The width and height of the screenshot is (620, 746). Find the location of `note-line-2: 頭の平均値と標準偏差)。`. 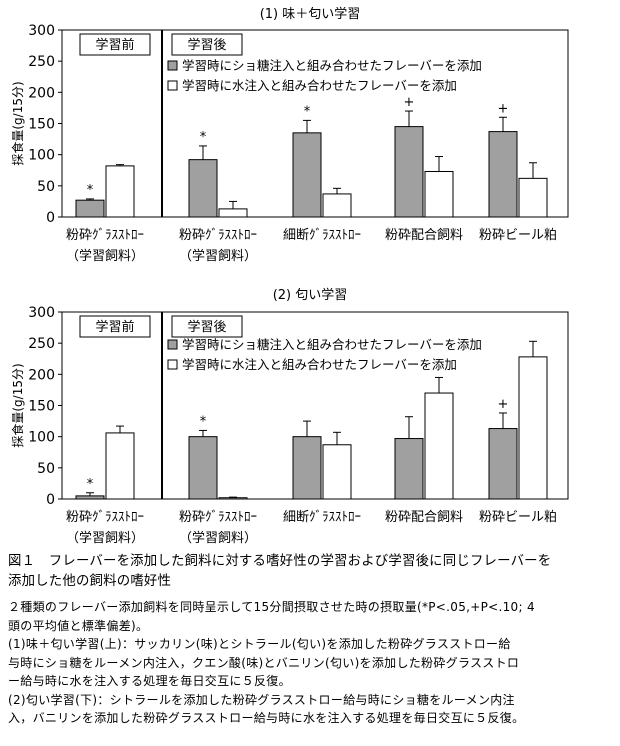

note-line-2: 頭の平均値と標準偏差)。 is located at coordinates (78, 625).